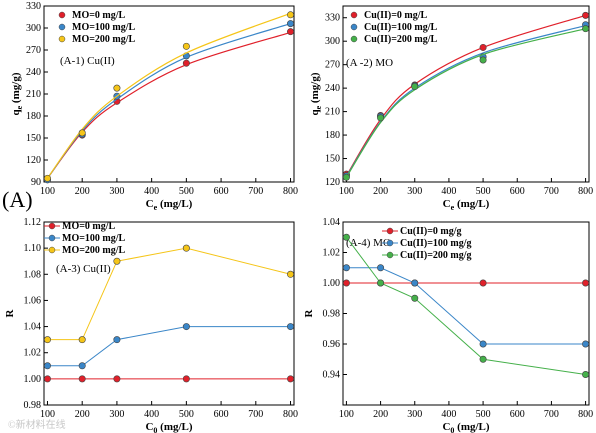  What do you see at coordinates (436, 255) in the screenshot?
I see `legend-label: Cu(II)=200 mg/g` at bounding box center [436, 255].